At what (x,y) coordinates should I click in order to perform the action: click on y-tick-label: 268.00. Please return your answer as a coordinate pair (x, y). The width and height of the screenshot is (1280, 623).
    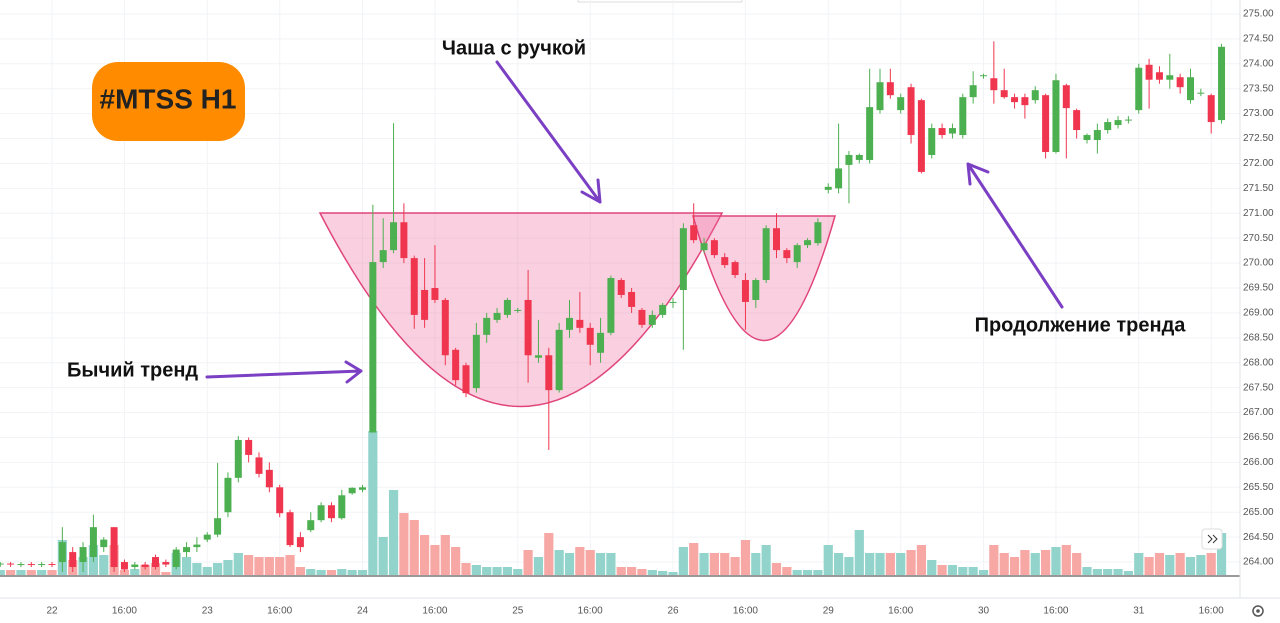
    Looking at the image, I should click on (1258, 362).